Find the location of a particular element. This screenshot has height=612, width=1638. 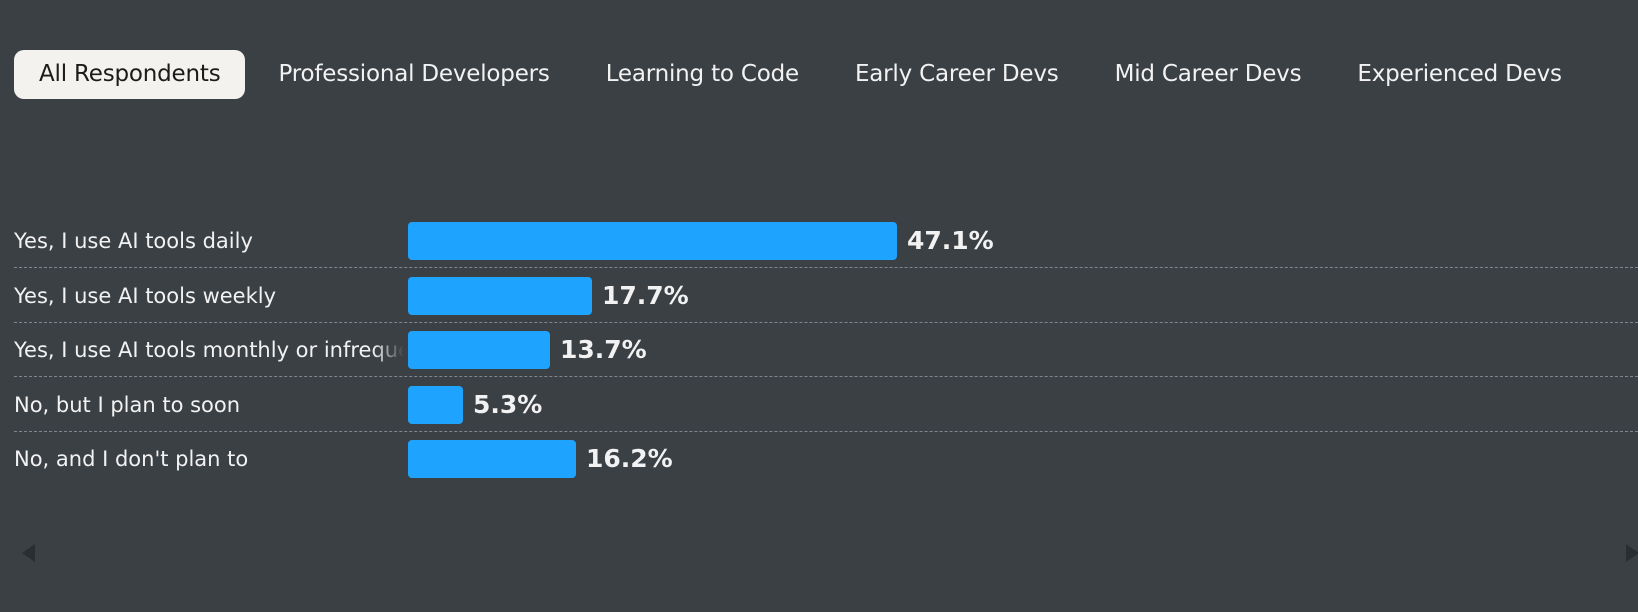

bar-category-label: Yes, I use AI tools daily is located at coordinates (133, 241).